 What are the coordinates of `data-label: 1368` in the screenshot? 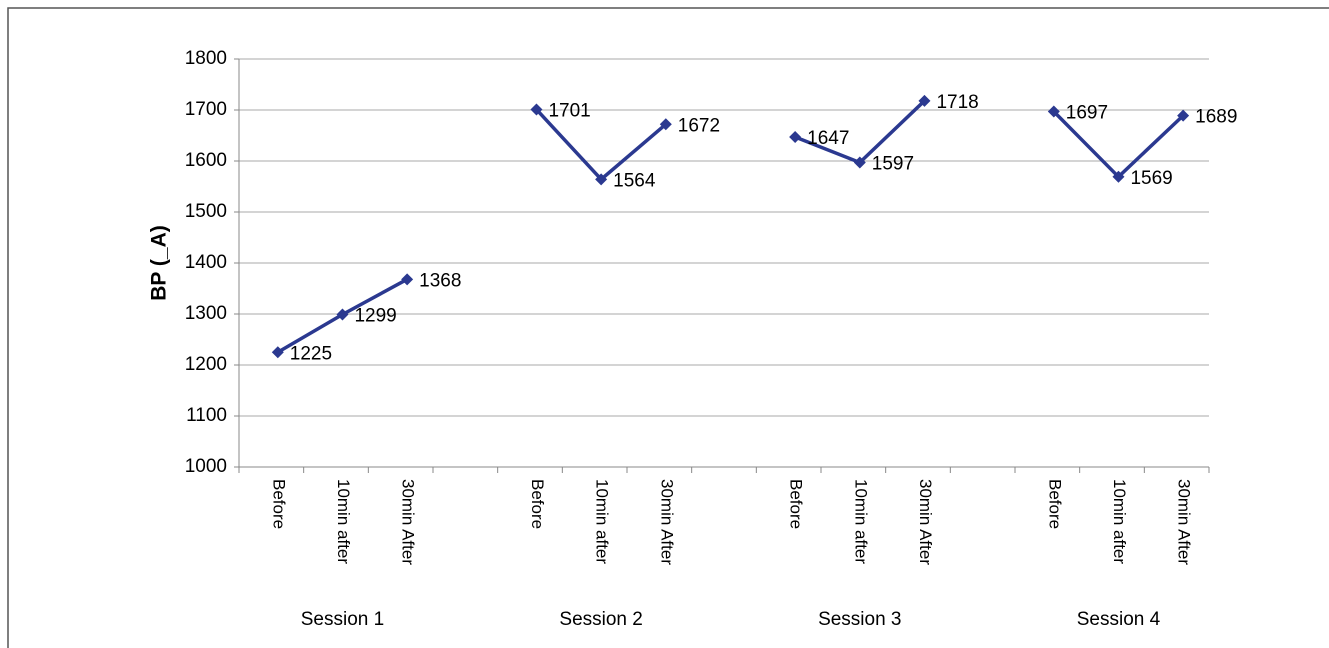 It's located at (440, 280).